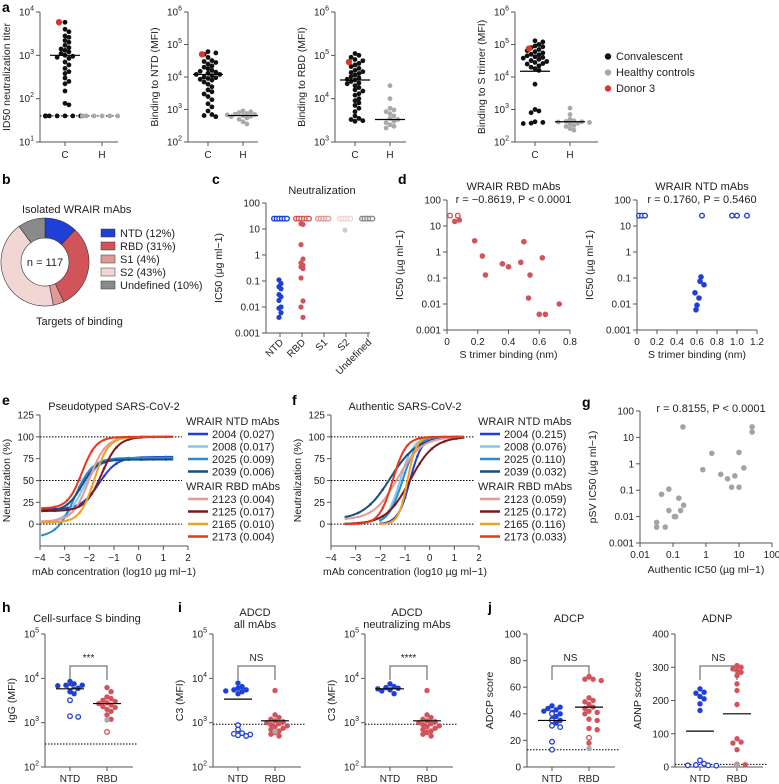 Image resolution: width=779 pixels, height=784 pixels. I want to click on x-axis-label: S trimer binding (nm), so click(508, 355).